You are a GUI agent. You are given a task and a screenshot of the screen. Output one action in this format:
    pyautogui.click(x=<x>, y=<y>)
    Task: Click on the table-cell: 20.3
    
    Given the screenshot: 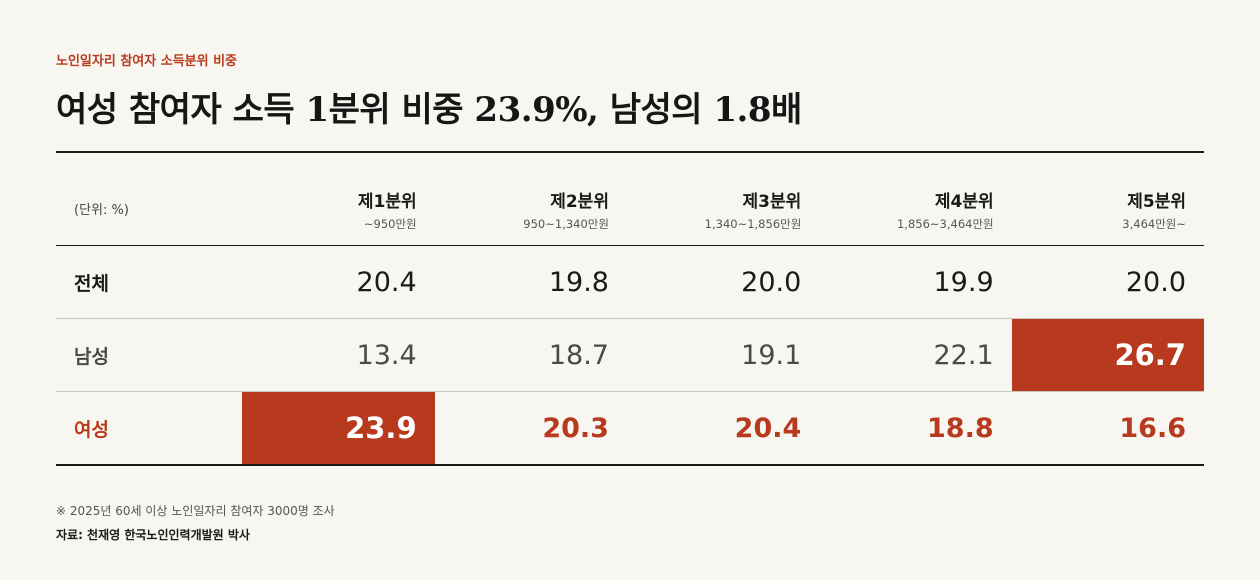 What is the action you would take?
    pyautogui.click(x=575, y=428)
    